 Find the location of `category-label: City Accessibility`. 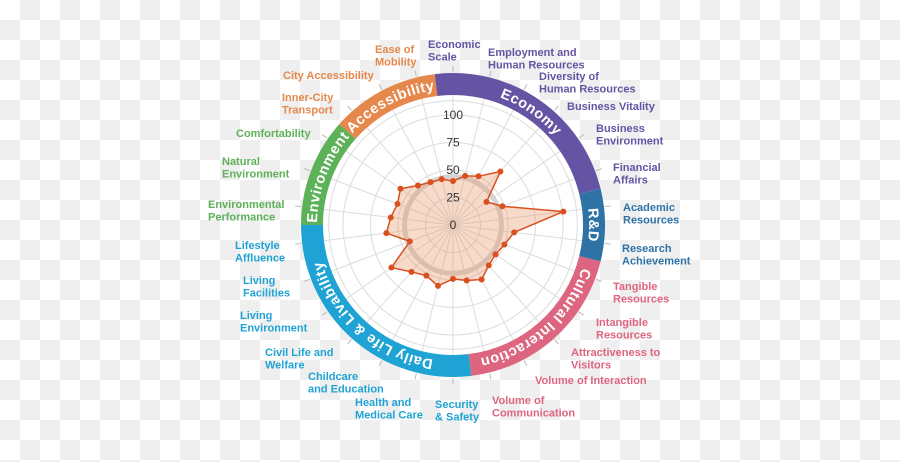

category-label: City Accessibility is located at coordinates (329, 76).